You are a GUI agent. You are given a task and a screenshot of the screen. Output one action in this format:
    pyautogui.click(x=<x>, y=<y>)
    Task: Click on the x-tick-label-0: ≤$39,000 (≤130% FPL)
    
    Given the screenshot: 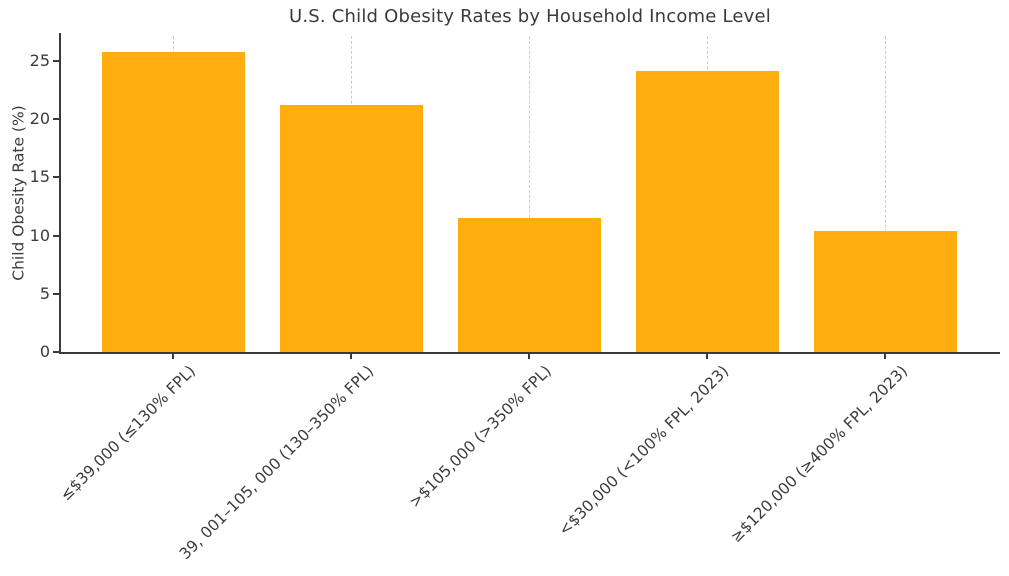 What is the action you would take?
    pyautogui.click(x=127, y=433)
    